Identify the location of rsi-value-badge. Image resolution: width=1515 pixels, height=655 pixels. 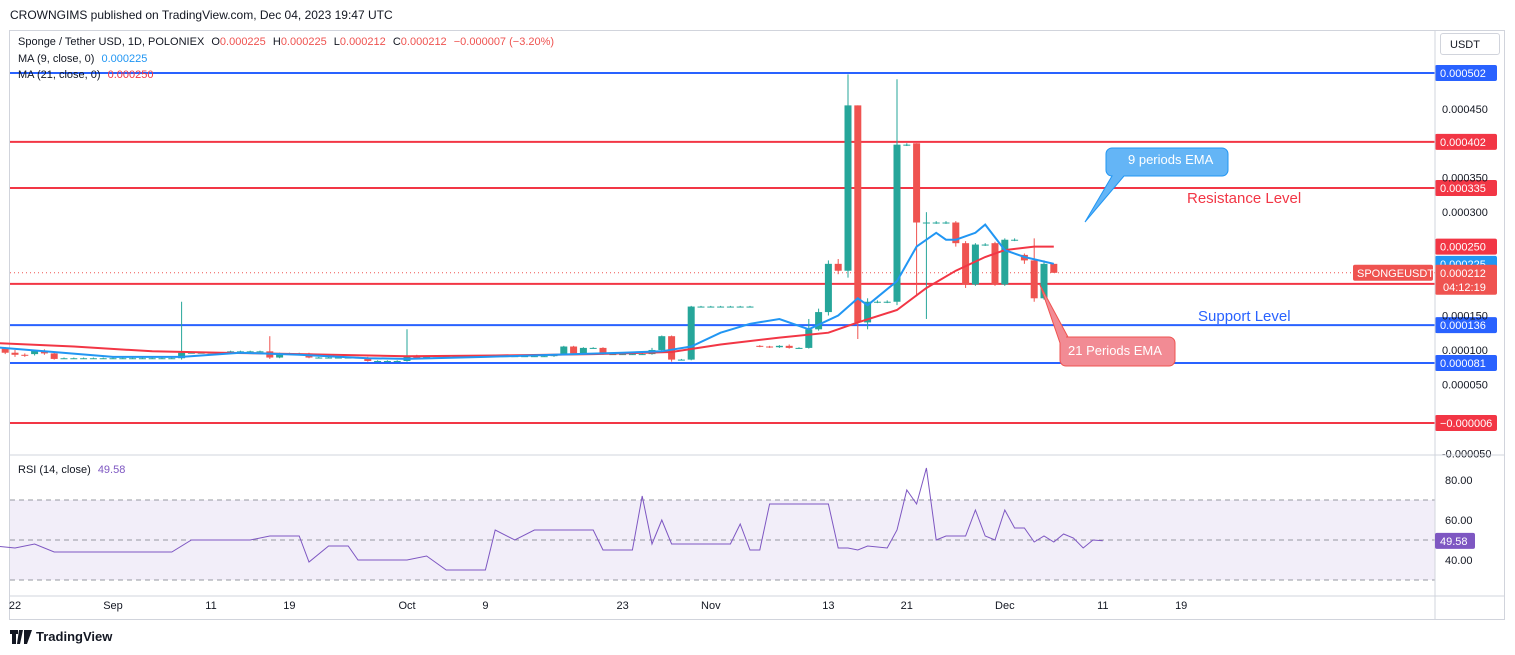
(1455, 540).